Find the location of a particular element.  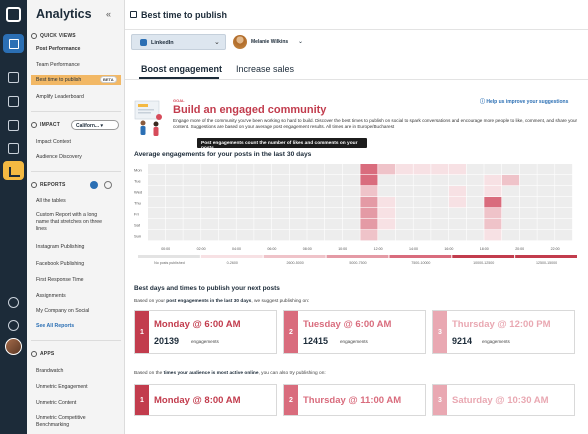

banner-title: Build an engaged community is located at coordinates (250, 110).